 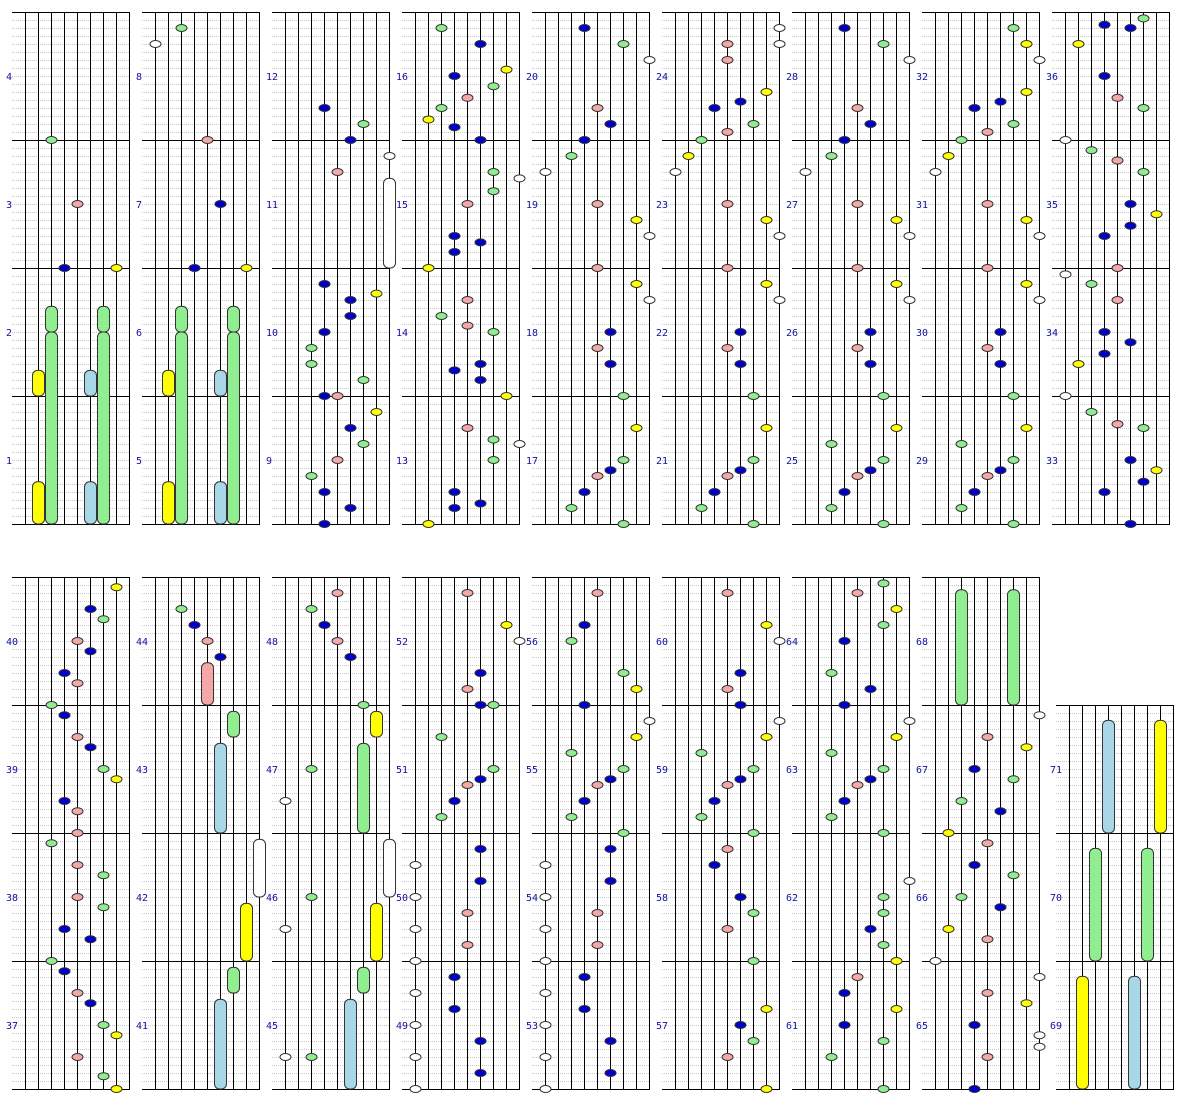 What do you see at coordinates (402, 770) in the screenshot?
I see `measure-number: 51` at bounding box center [402, 770].